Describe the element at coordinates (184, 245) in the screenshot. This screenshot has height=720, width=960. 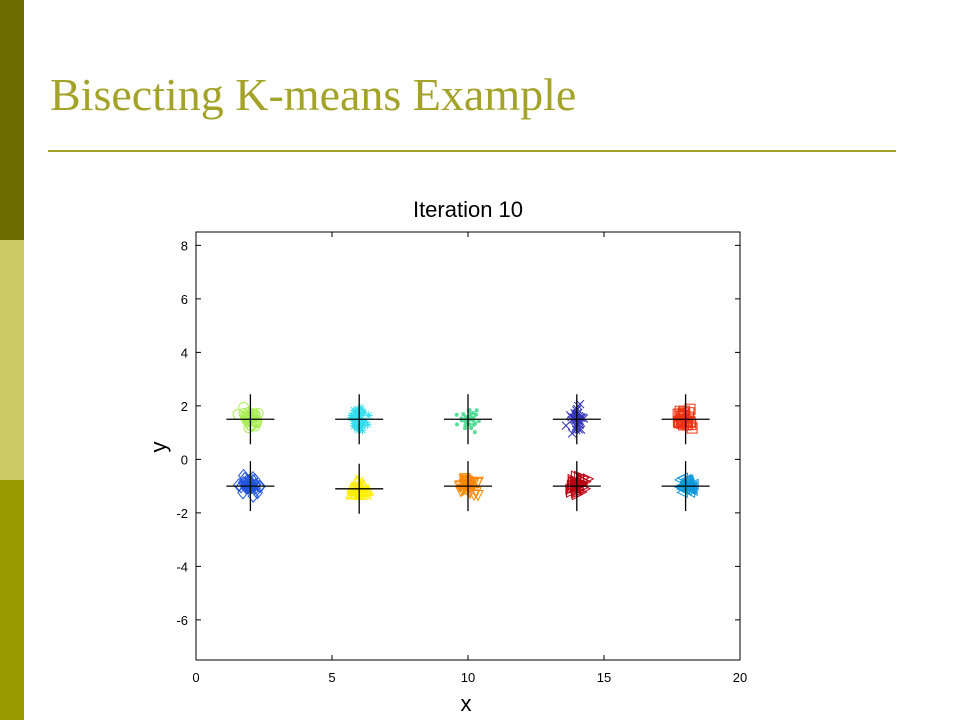
I see `y-tick-label: 8` at that location.